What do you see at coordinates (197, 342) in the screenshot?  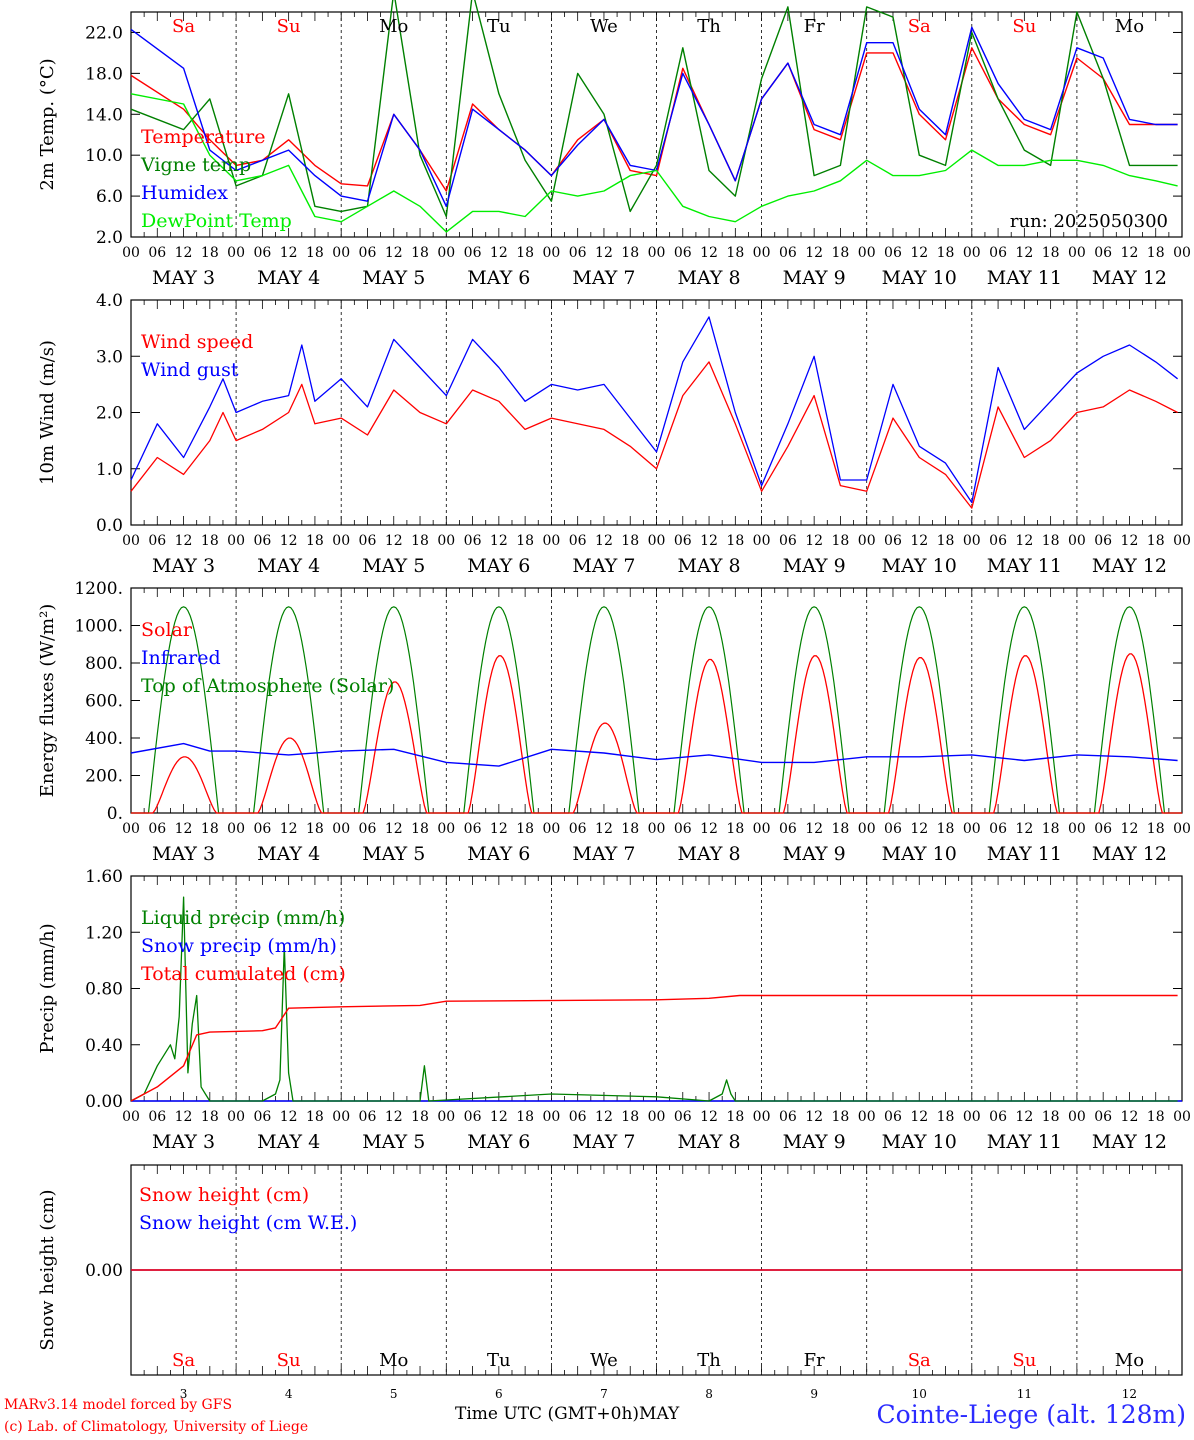 I see `legend-entry: Wind speed` at bounding box center [197, 342].